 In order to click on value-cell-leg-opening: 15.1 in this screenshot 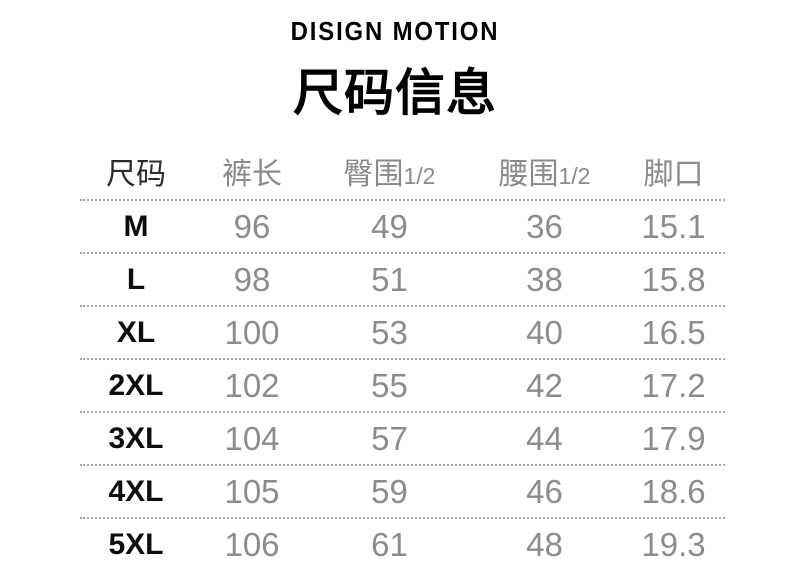, I will do `click(673, 226)`.